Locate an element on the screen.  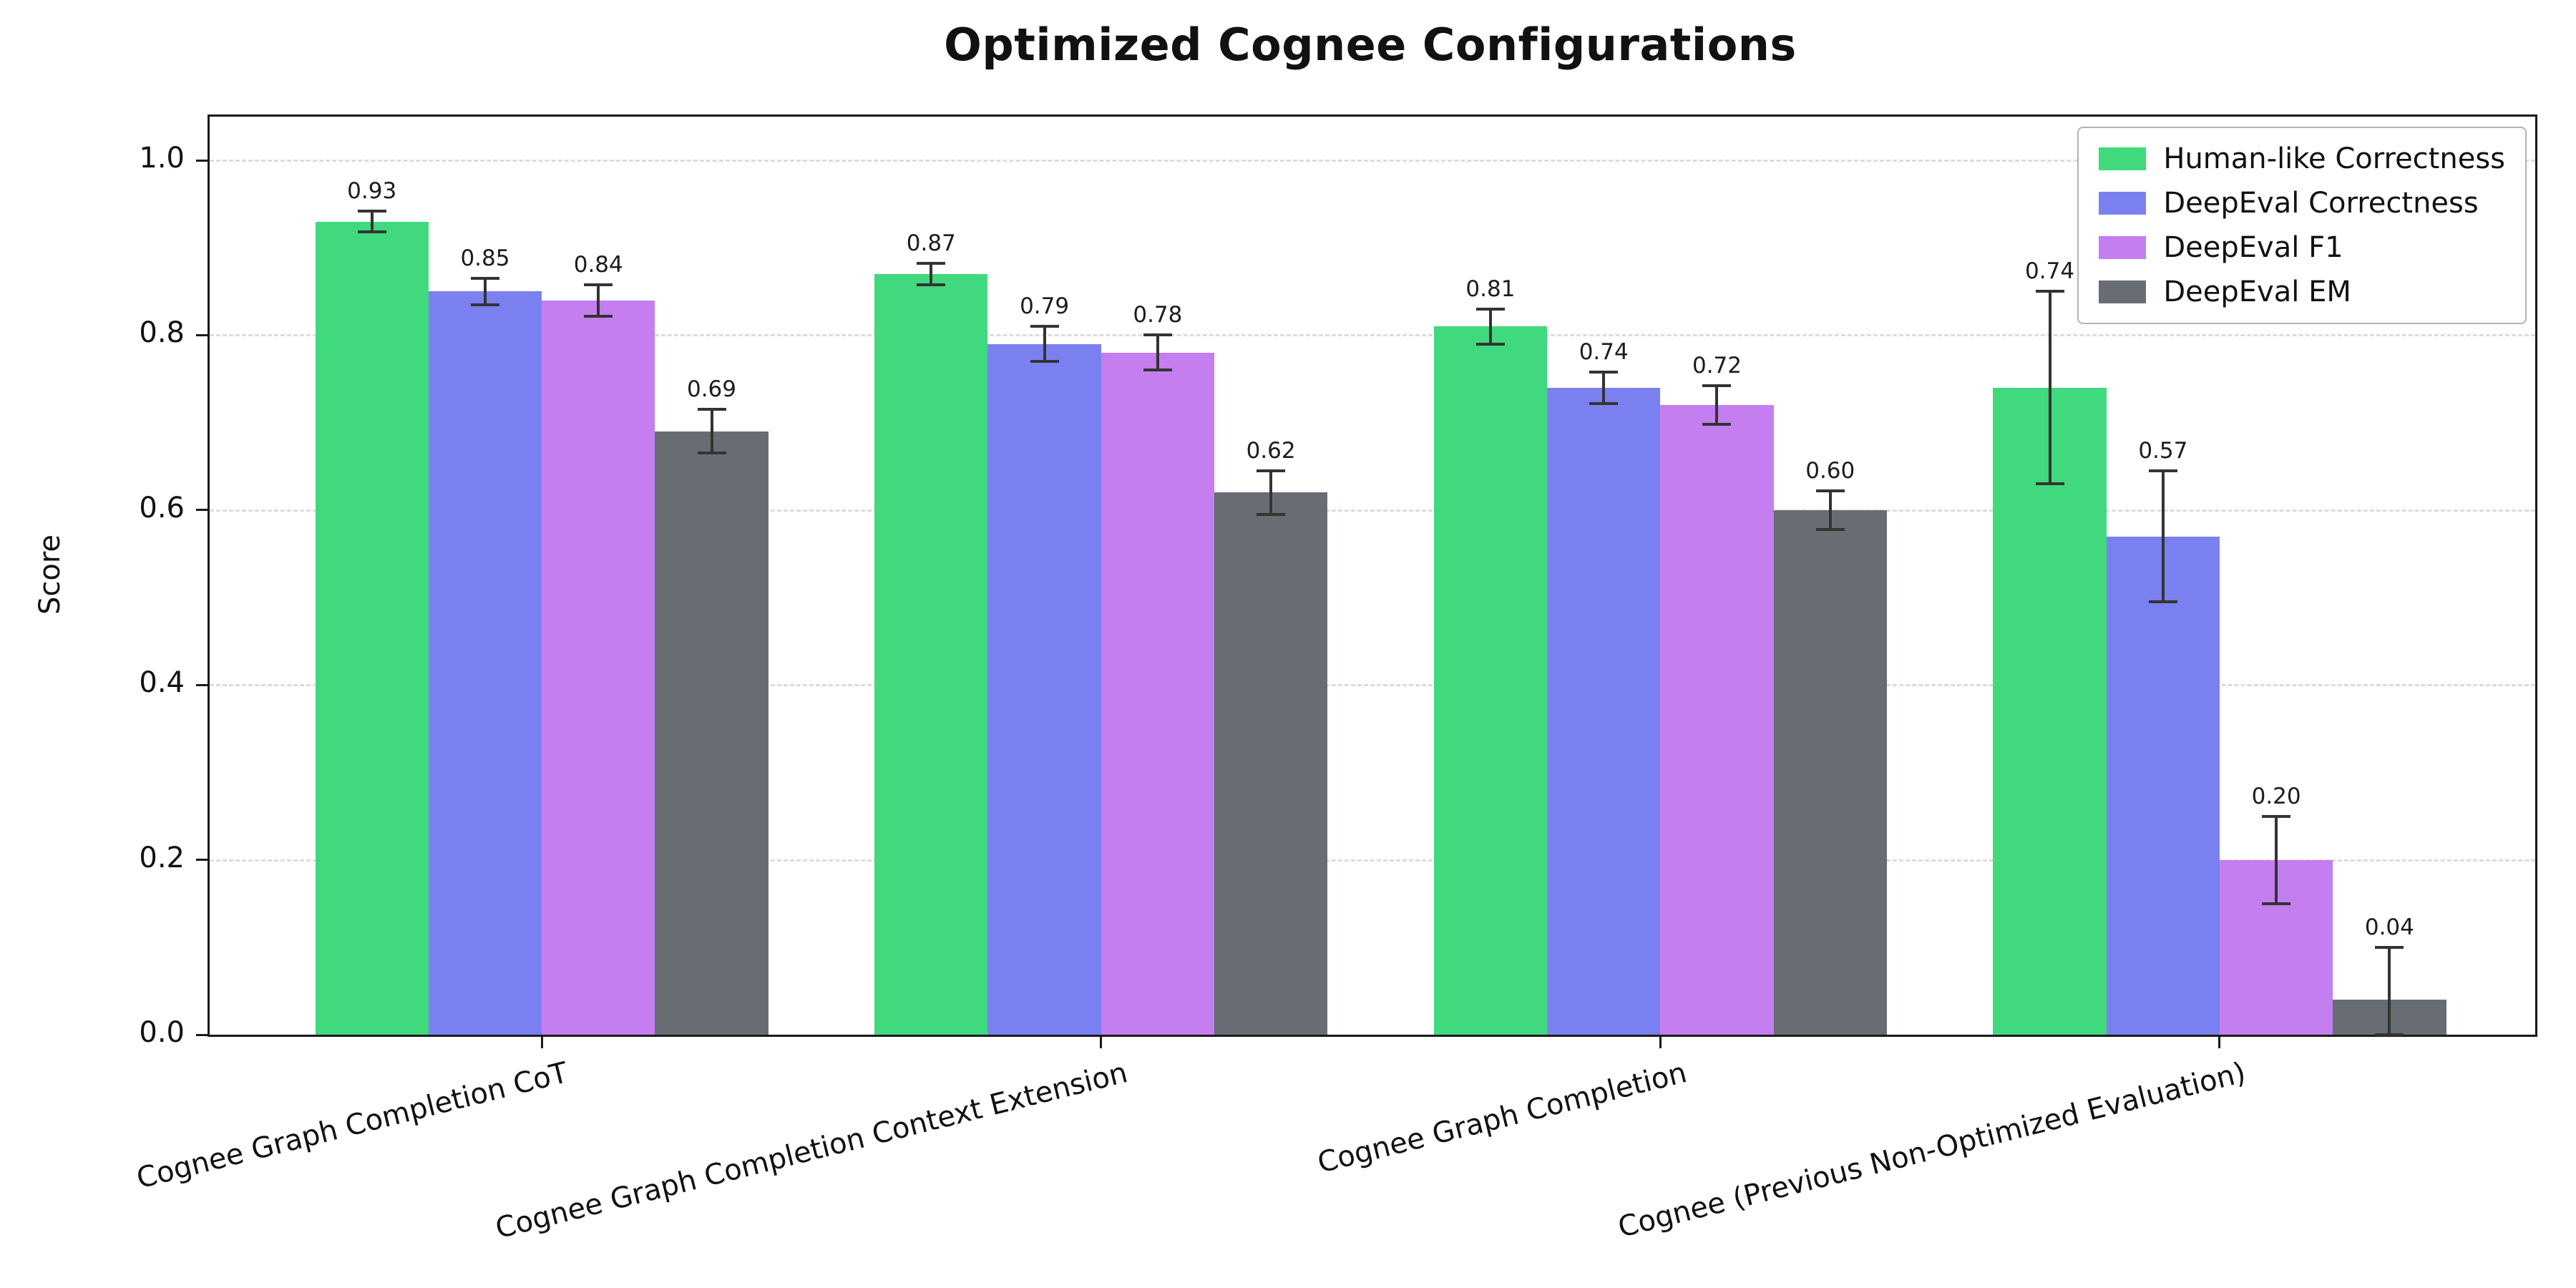
x-tick-label: Cognee Graph Completion CoT is located at coordinates (352, 1126).